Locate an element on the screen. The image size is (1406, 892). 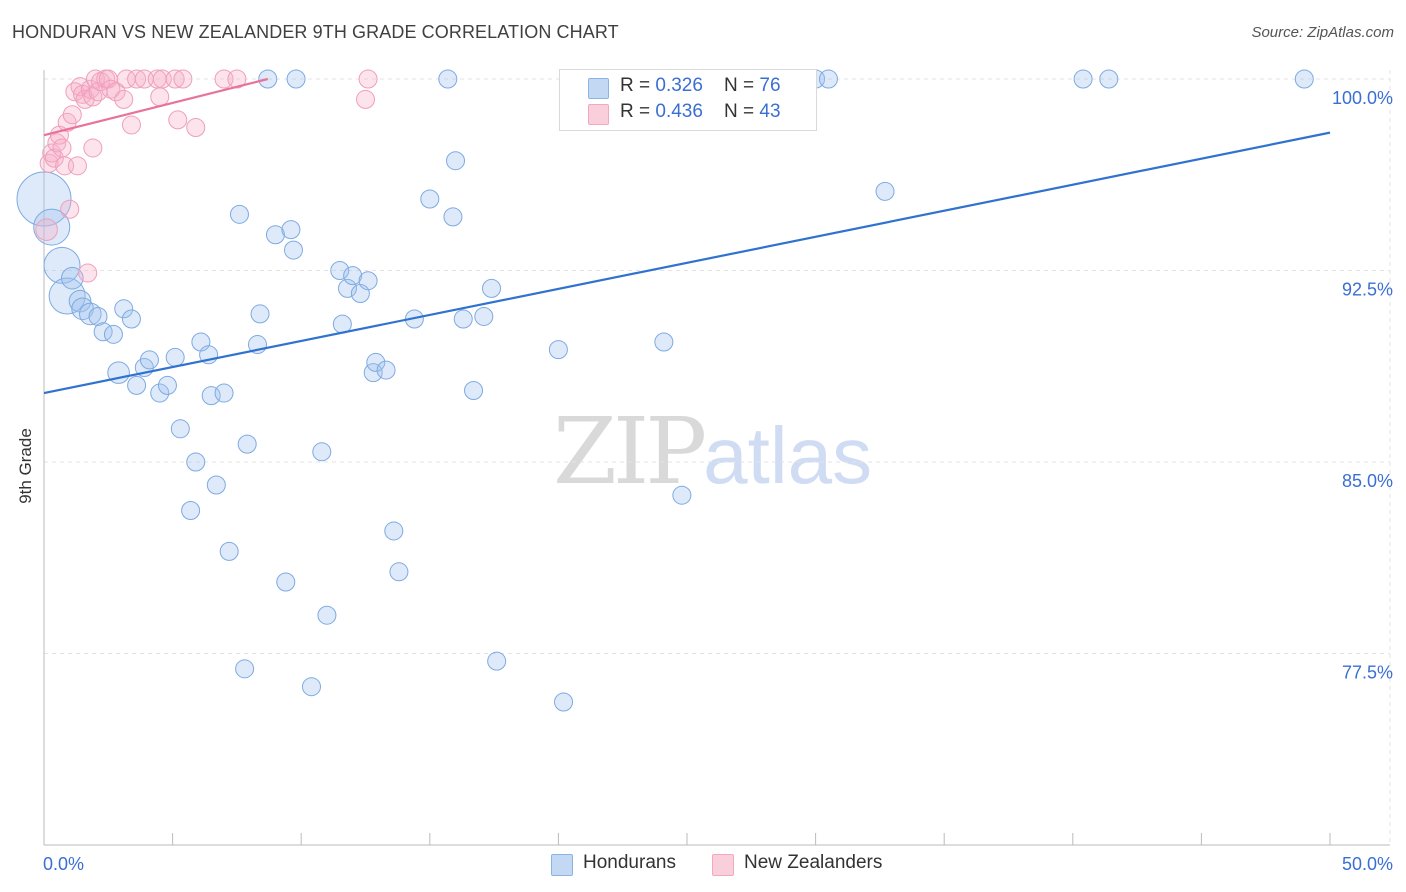
hondurans-legend-label: Hondurans is located at coordinates (629, 862).